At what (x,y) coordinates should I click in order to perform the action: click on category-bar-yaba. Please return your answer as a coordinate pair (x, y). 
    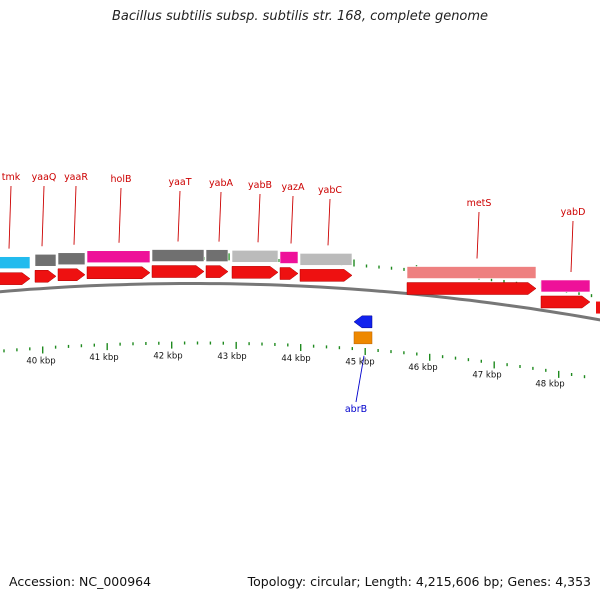
    Looking at the image, I should click on (217, 255).